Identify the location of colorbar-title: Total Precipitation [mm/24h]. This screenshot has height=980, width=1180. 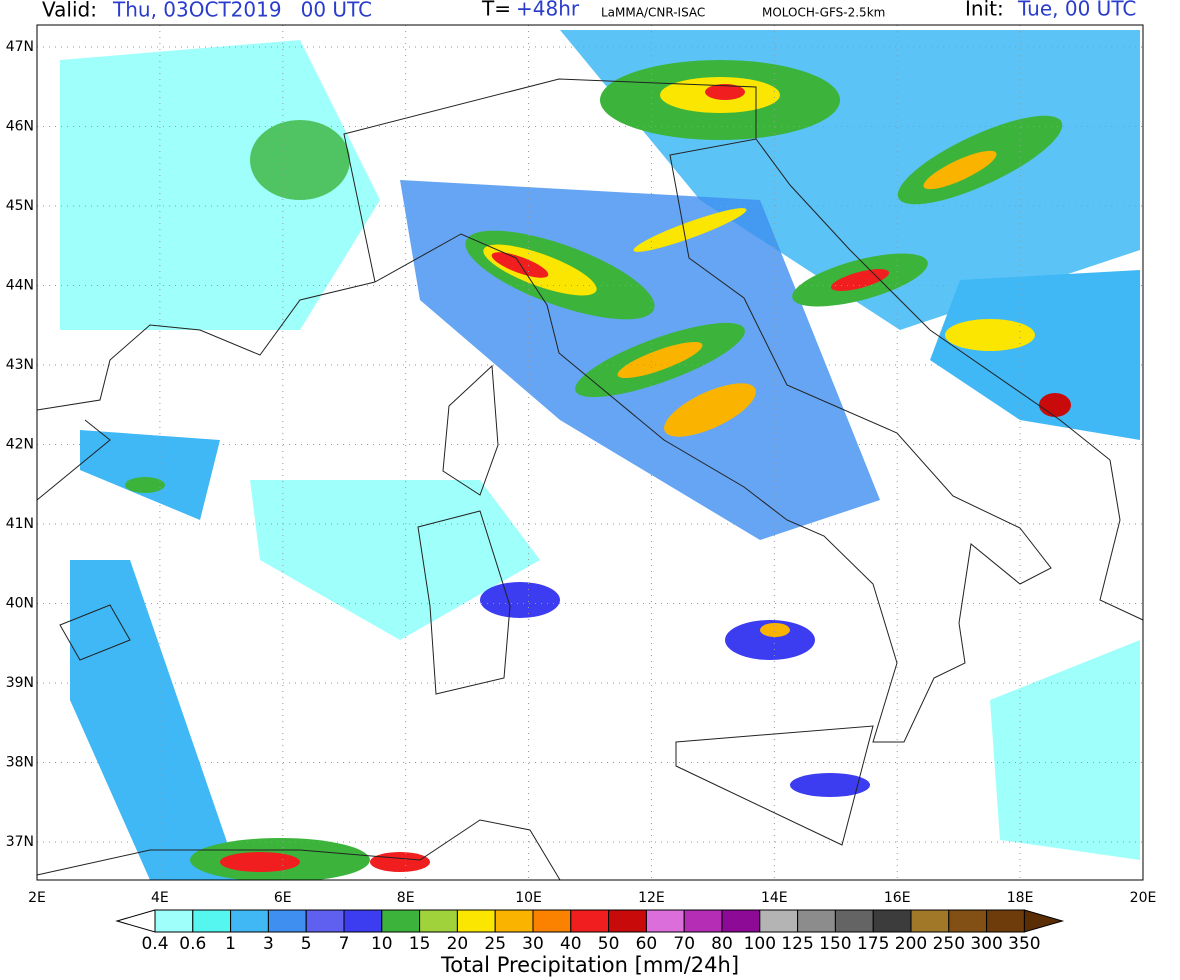
(589, 965).